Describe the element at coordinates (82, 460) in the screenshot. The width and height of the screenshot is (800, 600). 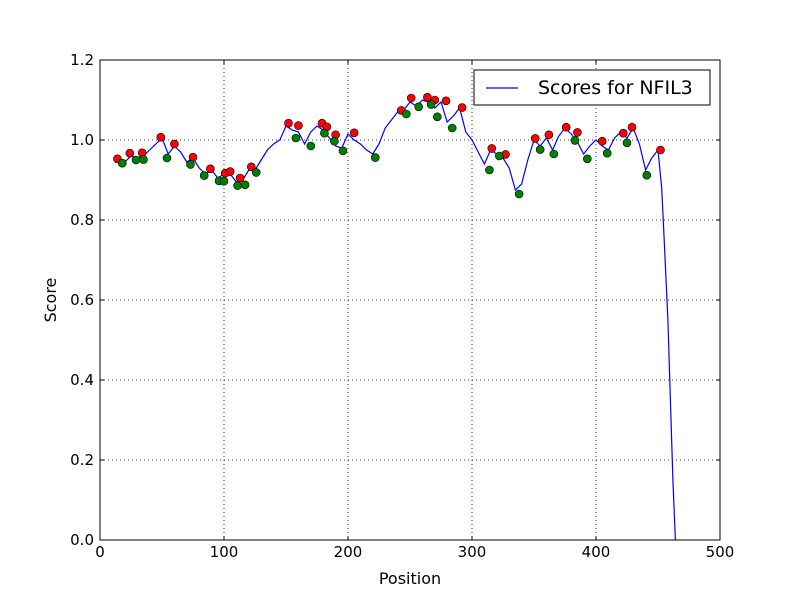
I see `y-tick-label: 0.2` at that location.